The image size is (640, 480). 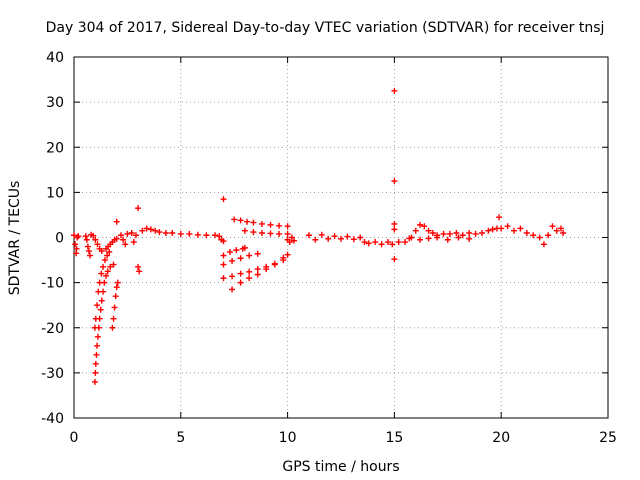 What do you see at coordinates (52, 419) in the screenshot?
I see `y-tick-label: -40` at bounding box center [52, 419].